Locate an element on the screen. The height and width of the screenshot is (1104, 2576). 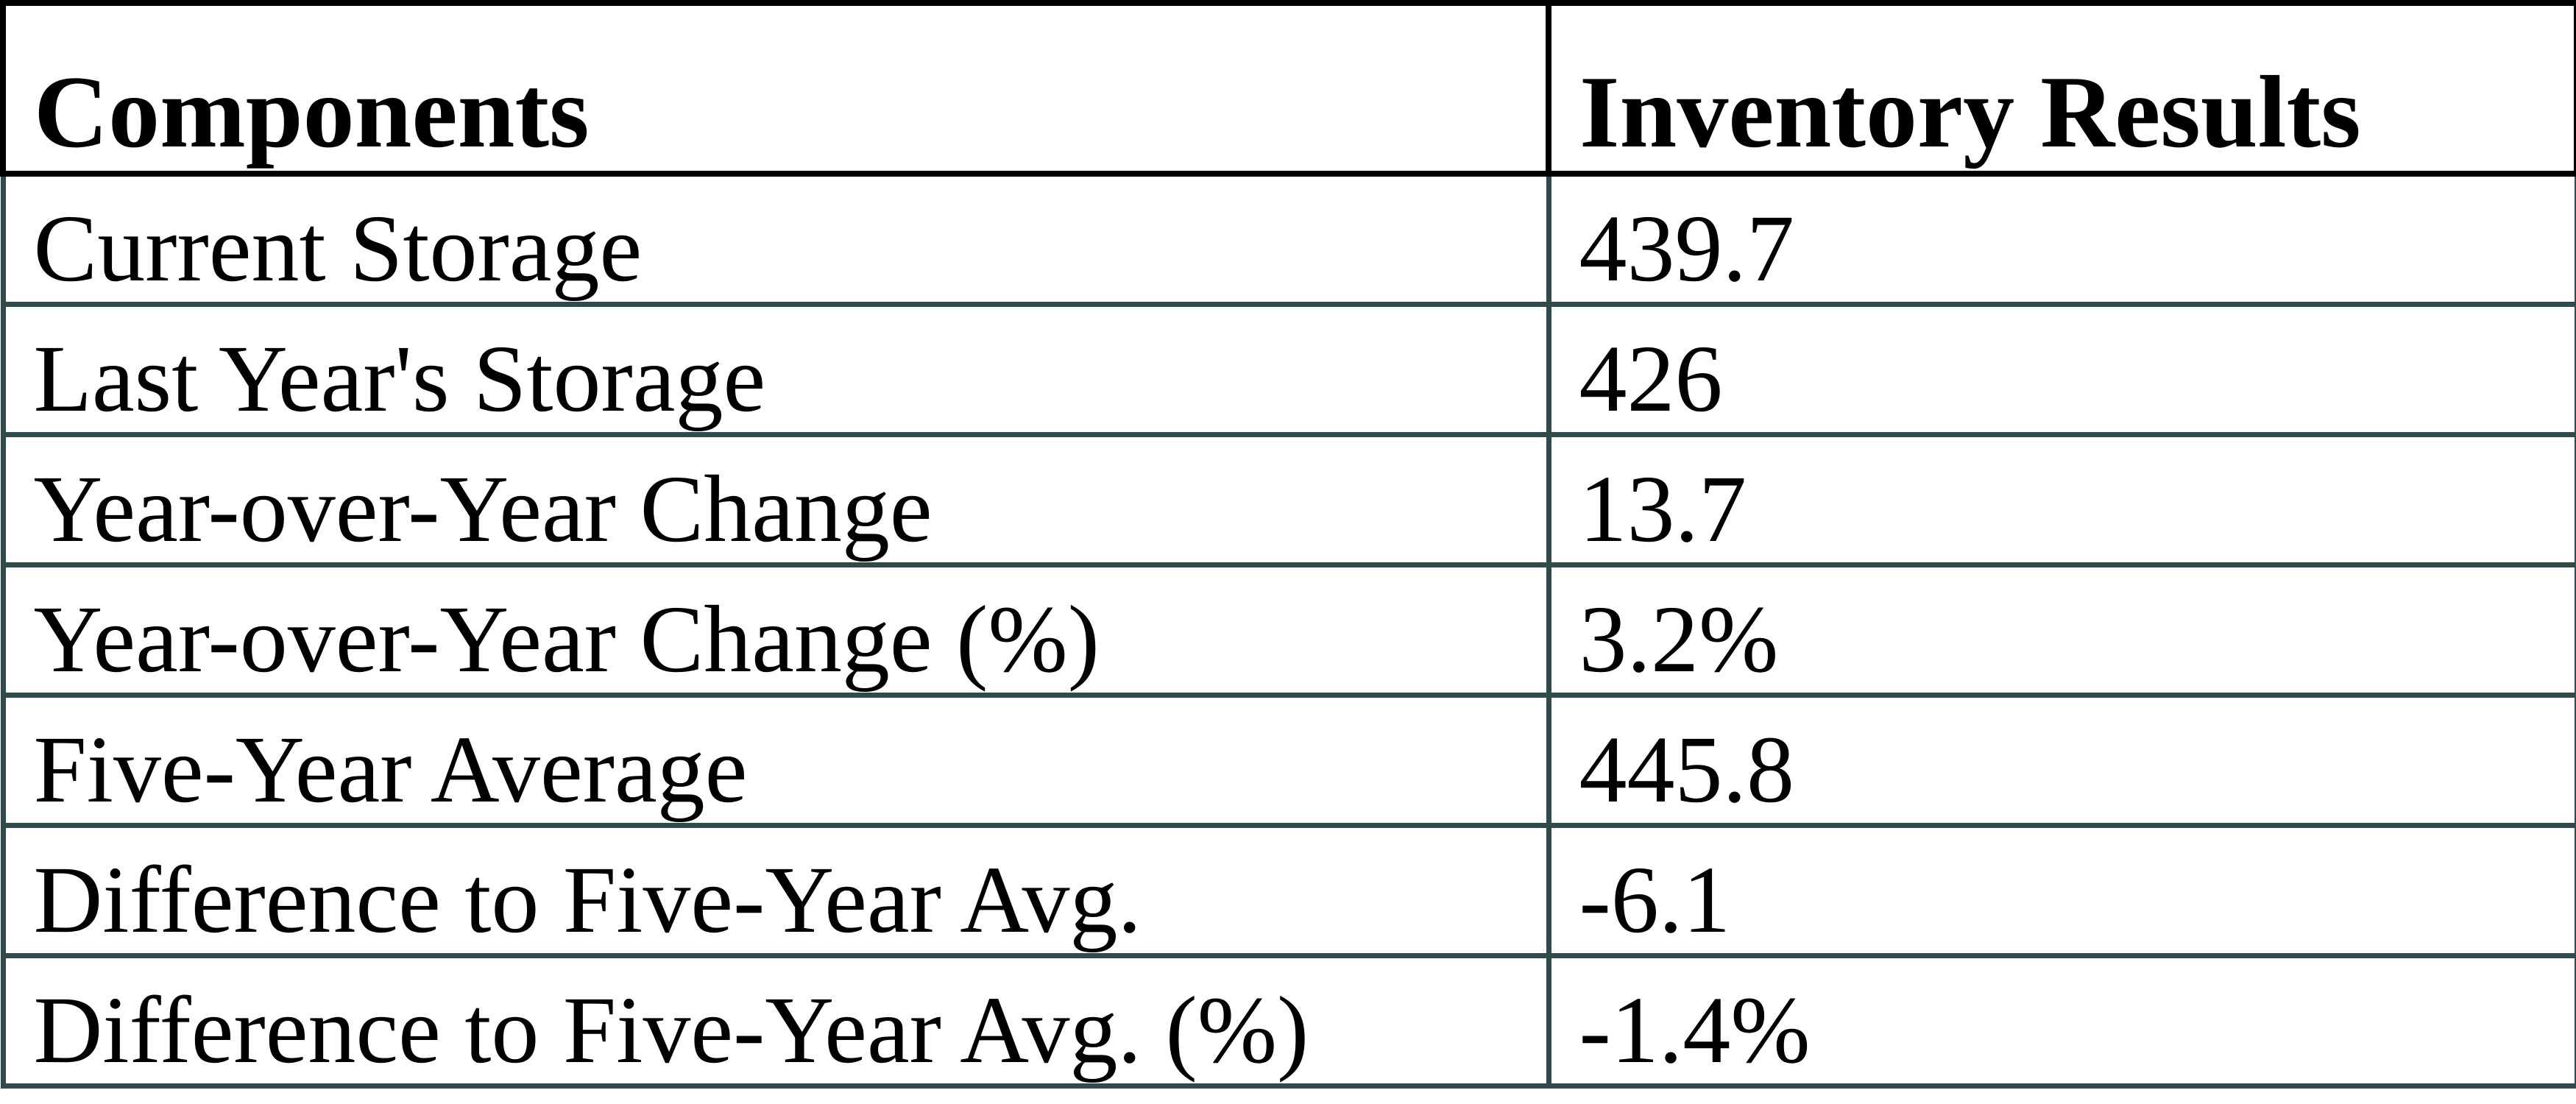
column-header-inventory-results: Inventory Results is located at coordinates (2061, 88).